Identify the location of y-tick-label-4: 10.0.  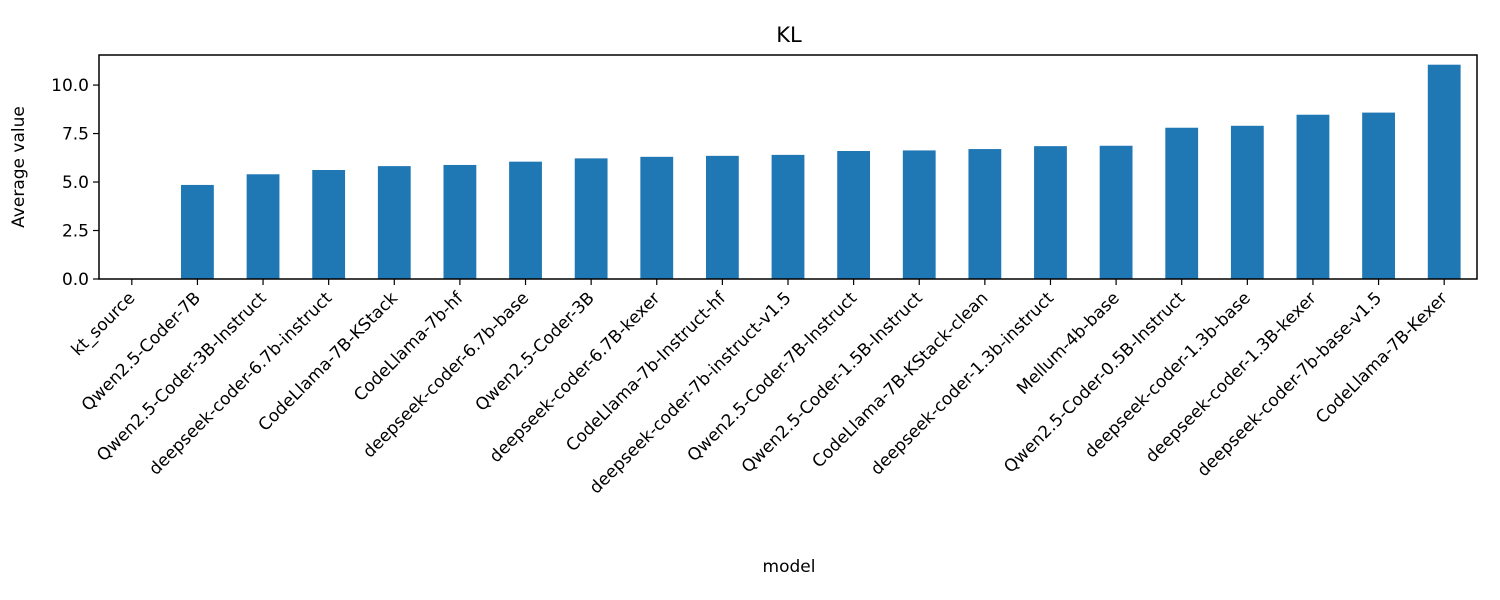
(70, 86).